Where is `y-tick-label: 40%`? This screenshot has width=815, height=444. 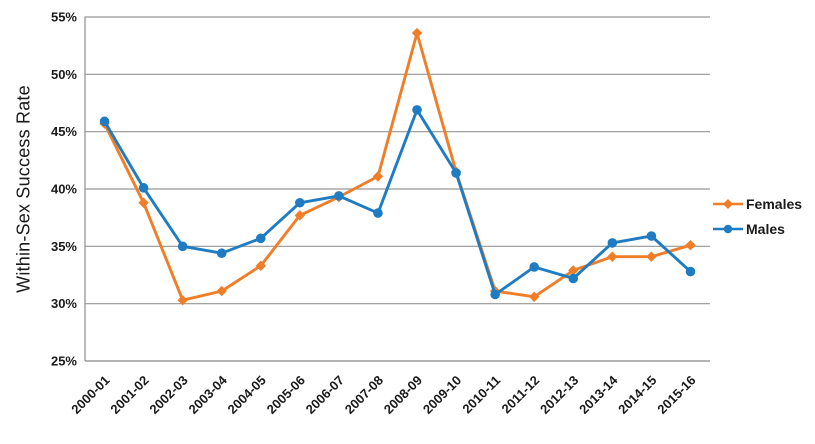 y-tick-label: 40% is located at coordinates (64, 189).